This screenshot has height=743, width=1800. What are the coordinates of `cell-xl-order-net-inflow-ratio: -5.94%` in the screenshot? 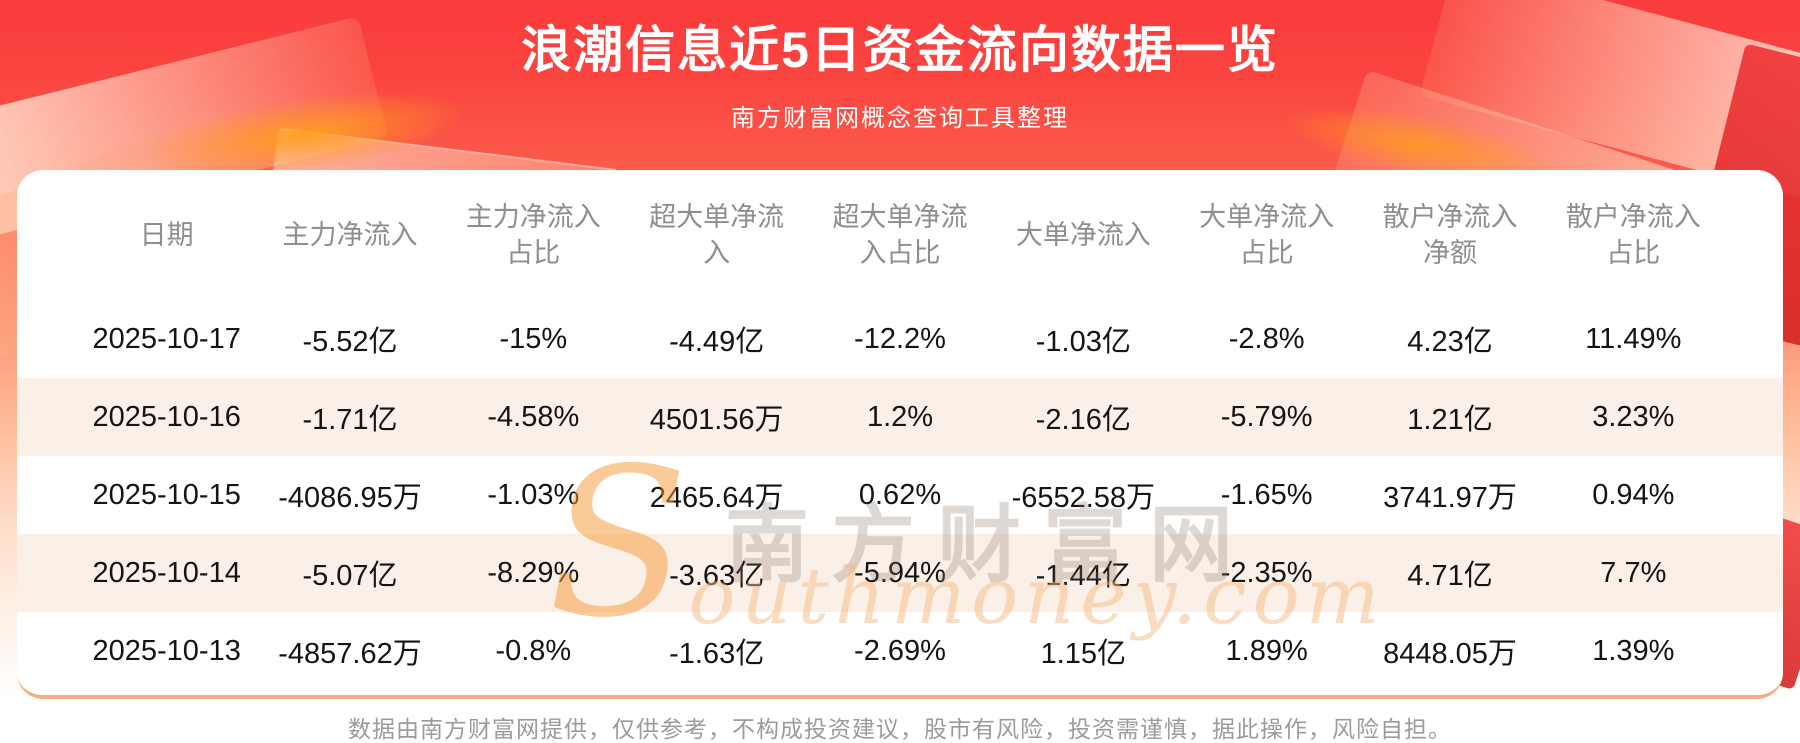 It's located at (900, 572).